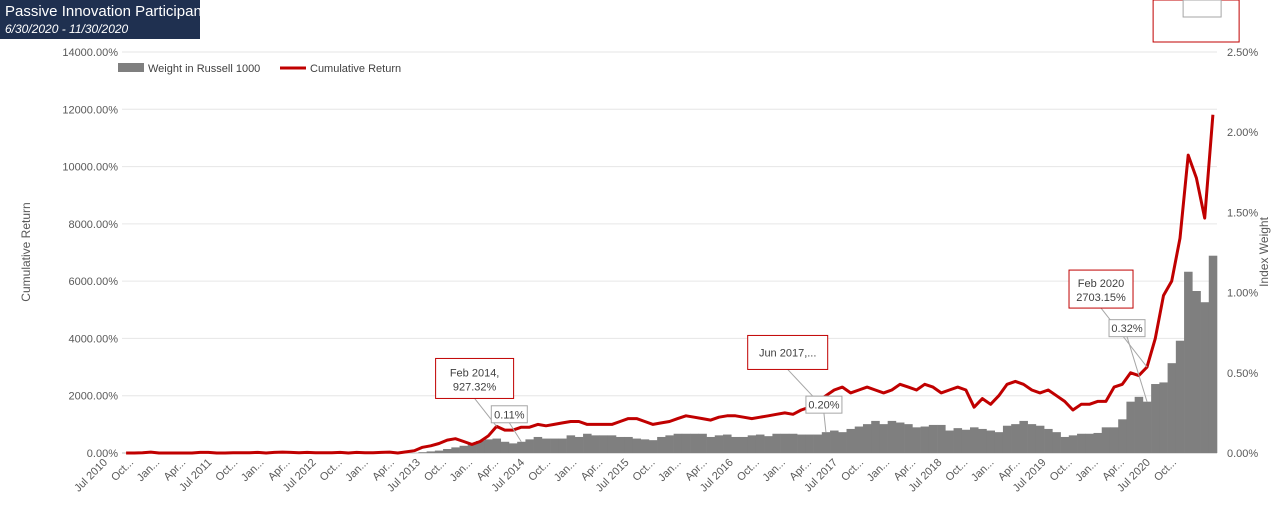 The height and width of the screenshot is (506, 1277). Describe the element at coordinates (105, 11) in the screenshot. I see `chart-title: Passive Innovation Participant` at that location.